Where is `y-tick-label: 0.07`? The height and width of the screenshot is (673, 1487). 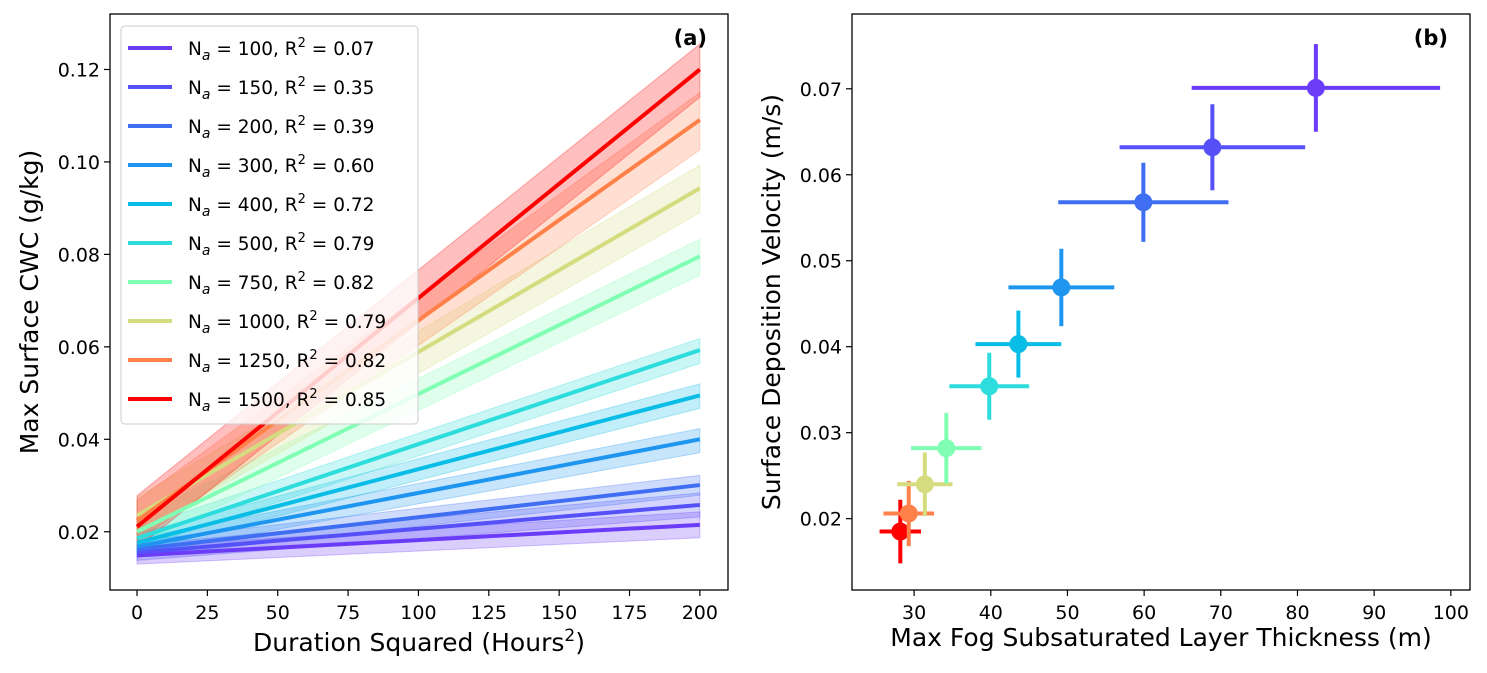 y-tick-label: 0.07 is located at coordinates (821, 90).